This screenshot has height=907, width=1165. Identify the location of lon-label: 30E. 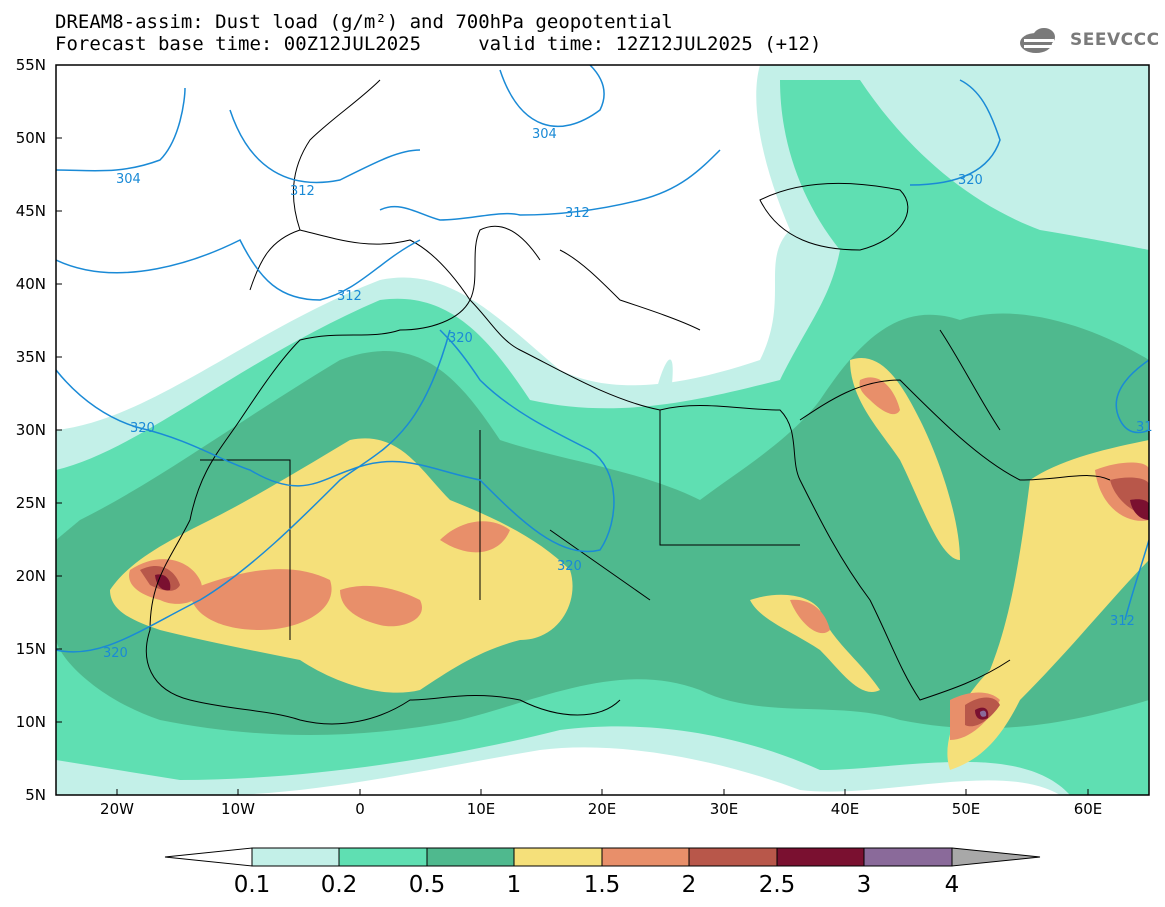
(724, 809).